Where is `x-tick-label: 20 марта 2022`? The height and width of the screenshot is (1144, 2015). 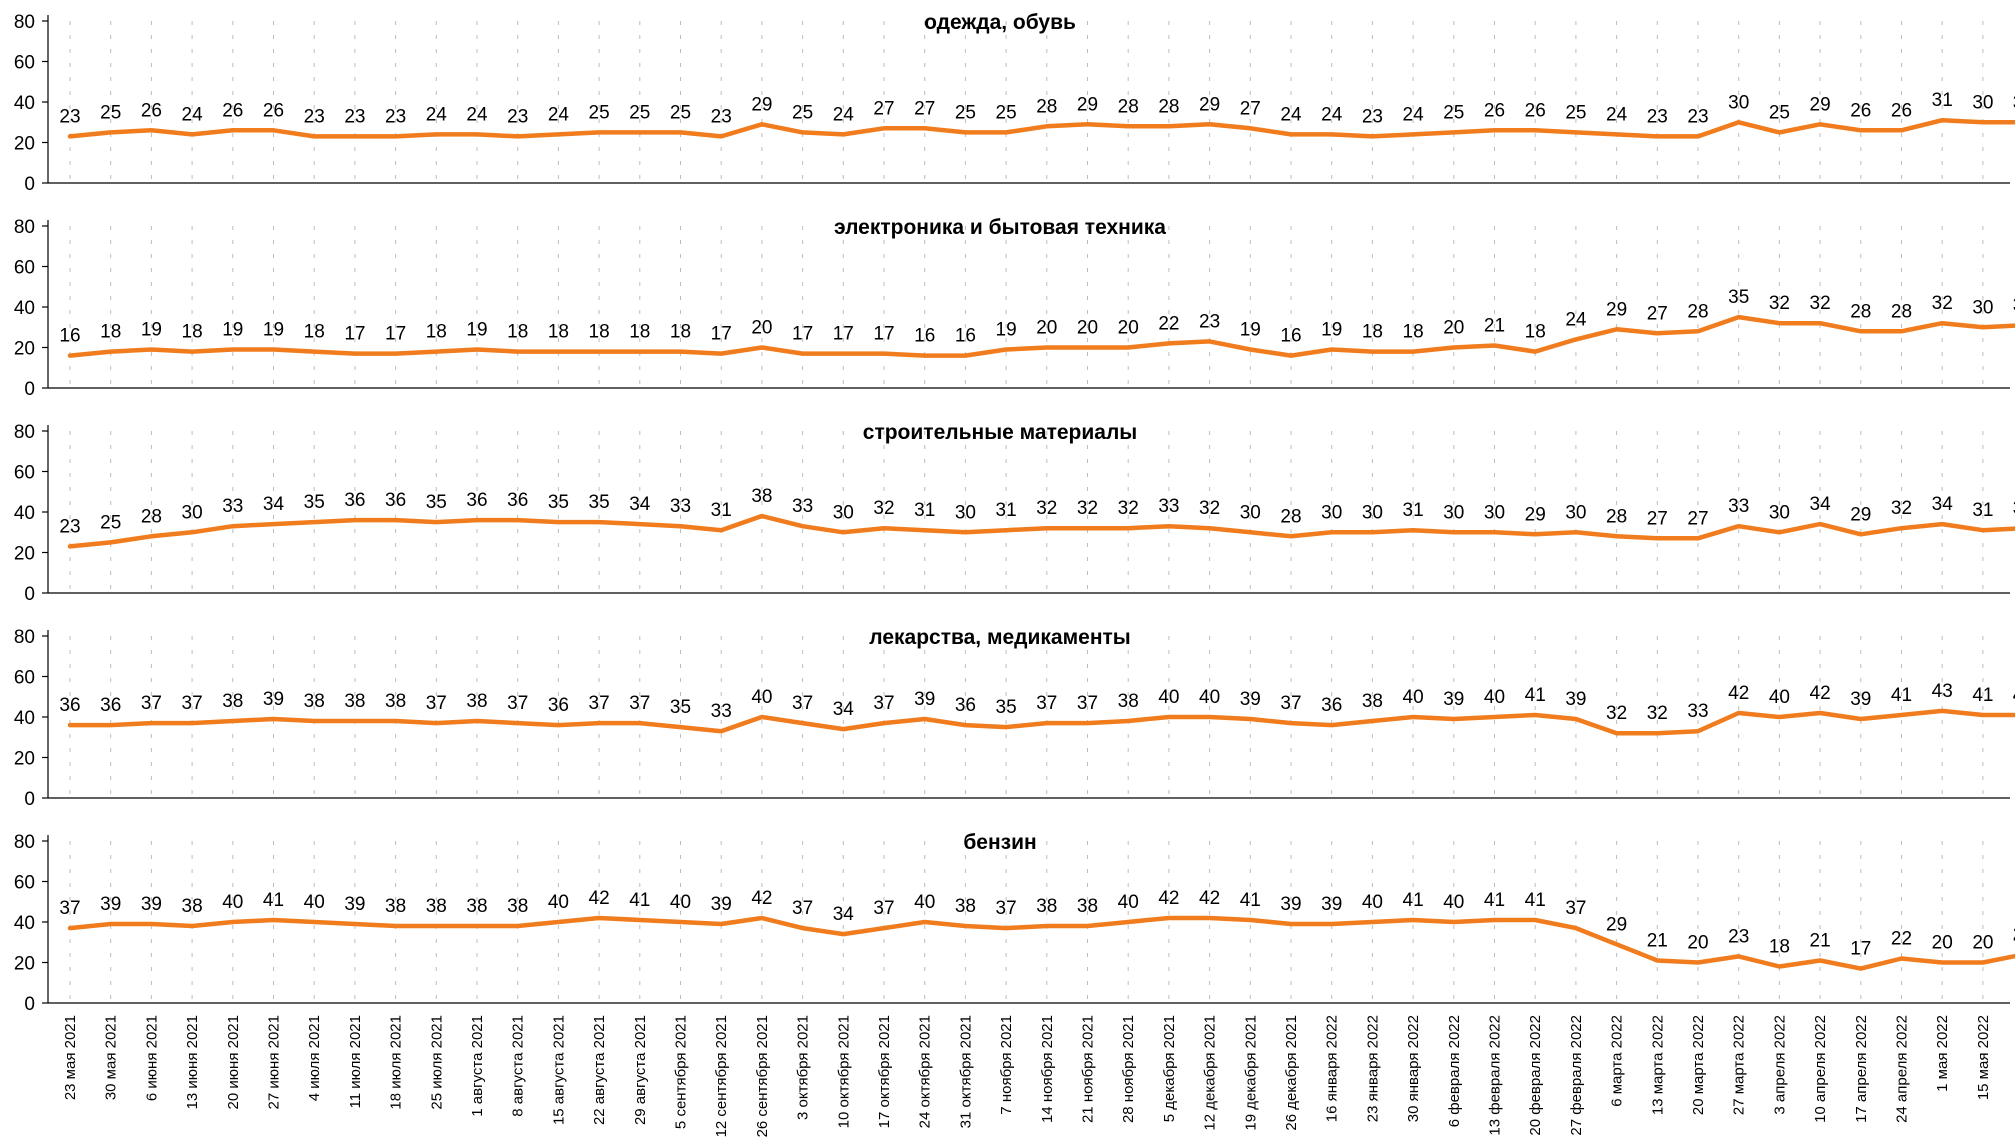 x-tick-label: 20 марта 2022 is located at coordinates (1698, 1065).